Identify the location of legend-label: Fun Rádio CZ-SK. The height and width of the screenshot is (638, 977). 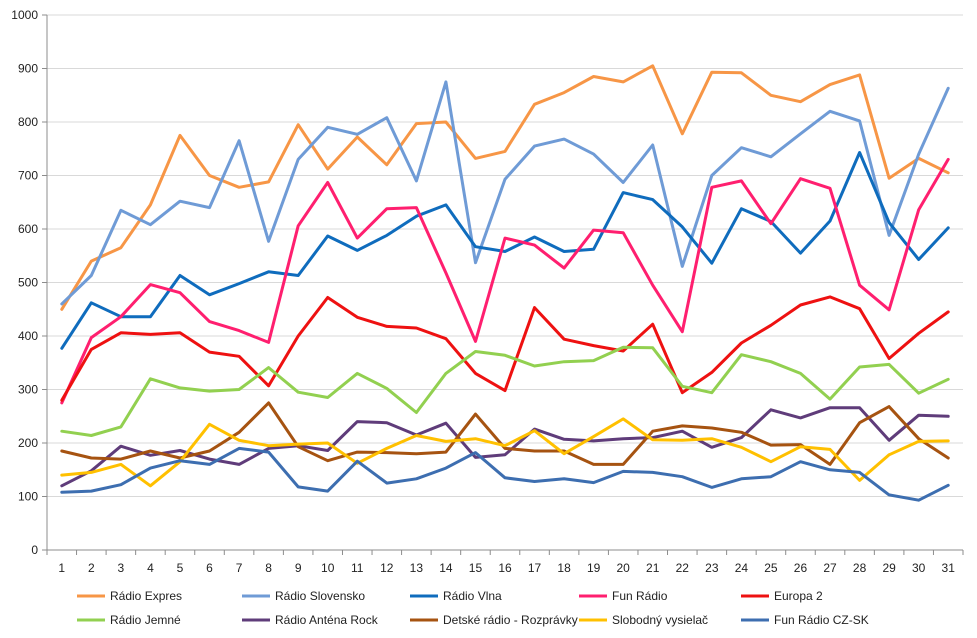
(821, 620).